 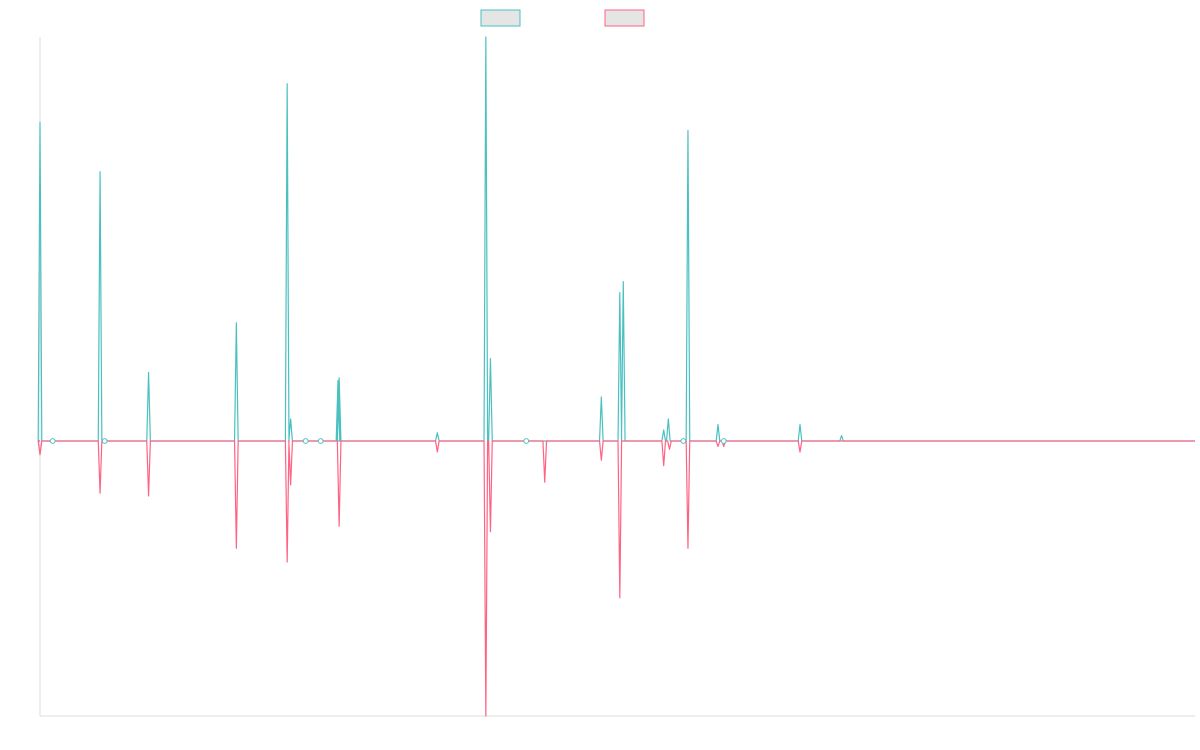 What do you see at coordinates (562, 18) in the screenshot?
I see `chart-legend` at bounding box center [562, 18].